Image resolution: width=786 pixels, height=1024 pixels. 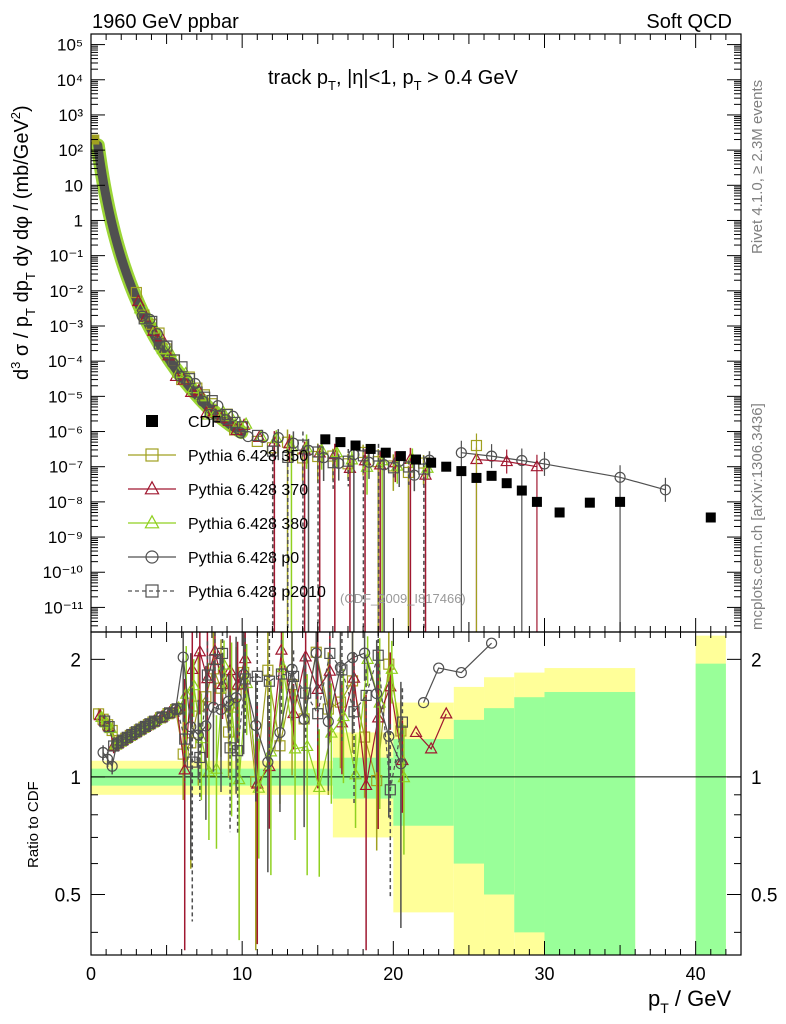 What do you see at coordinates (507, 460) in the screenshot?
I see `p370-tail-marker` at bounding box center [507, 460].